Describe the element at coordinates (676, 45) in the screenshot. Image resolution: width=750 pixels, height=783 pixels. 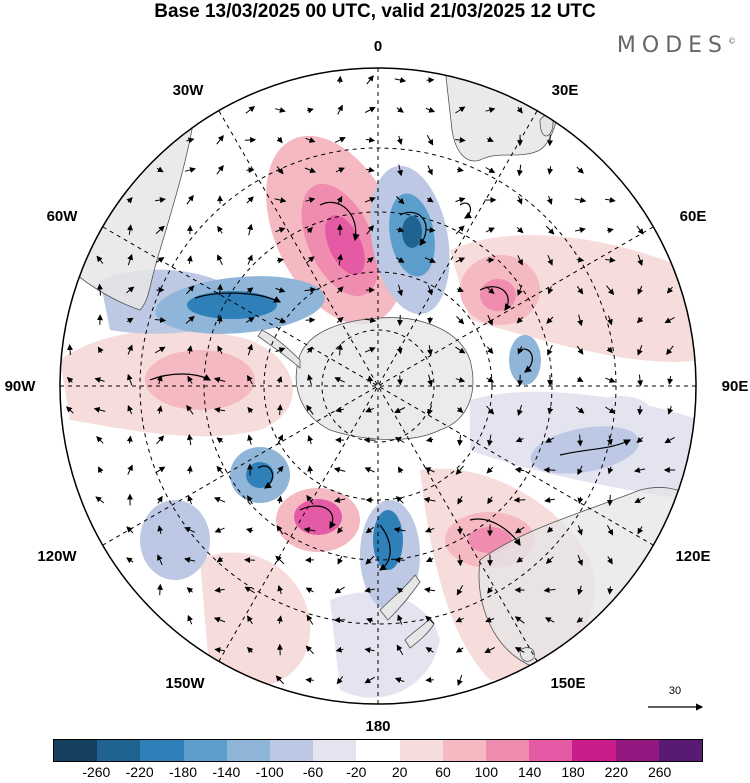
I see `modes-logo: MODES©` at that location.